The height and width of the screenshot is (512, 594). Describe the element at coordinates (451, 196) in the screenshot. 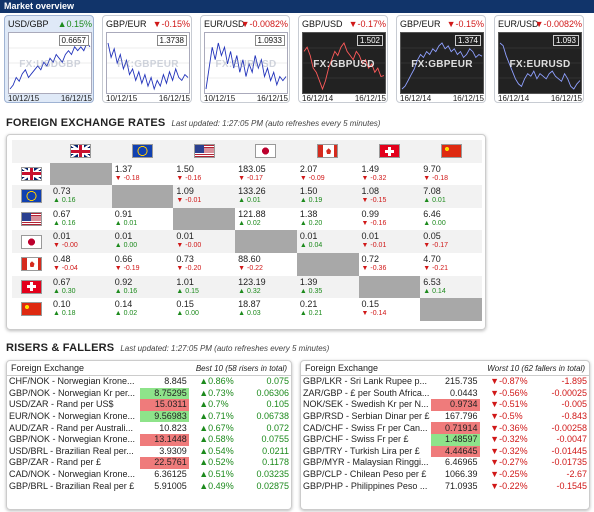

I see `rate-cell: 7.08 ▲ 0.01` at that location.